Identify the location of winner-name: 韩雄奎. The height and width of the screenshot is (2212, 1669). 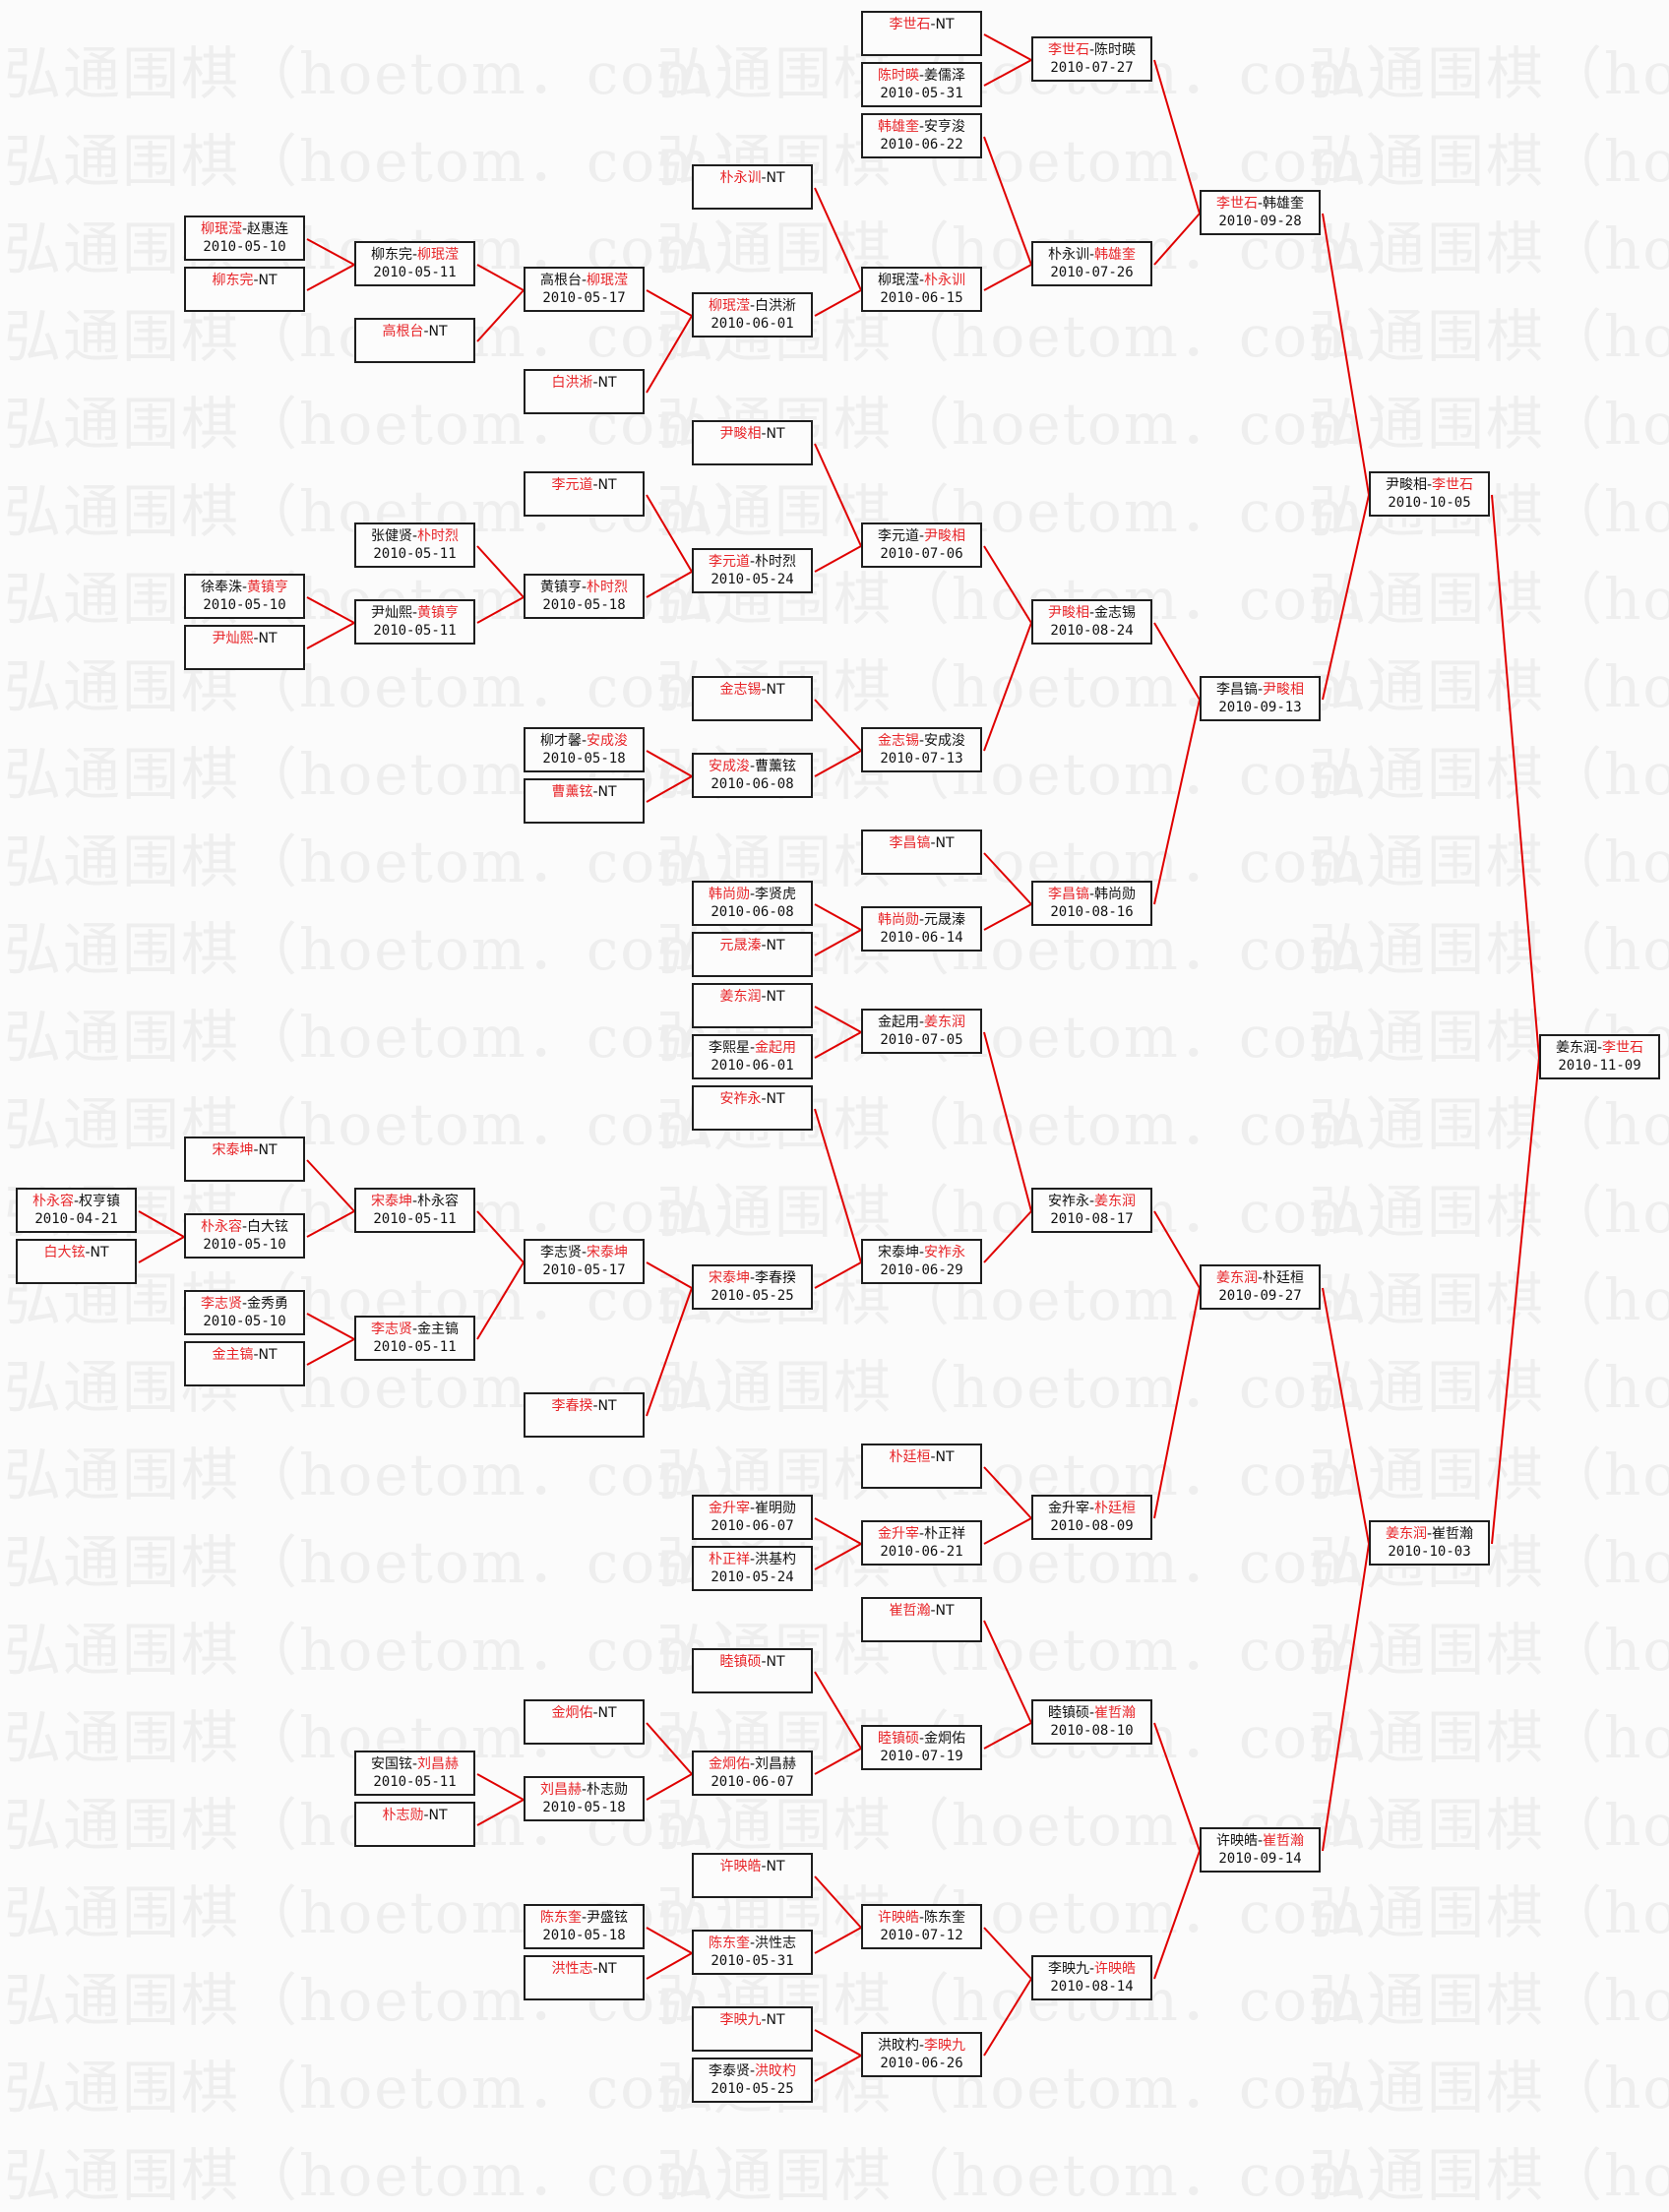
(898, 127).